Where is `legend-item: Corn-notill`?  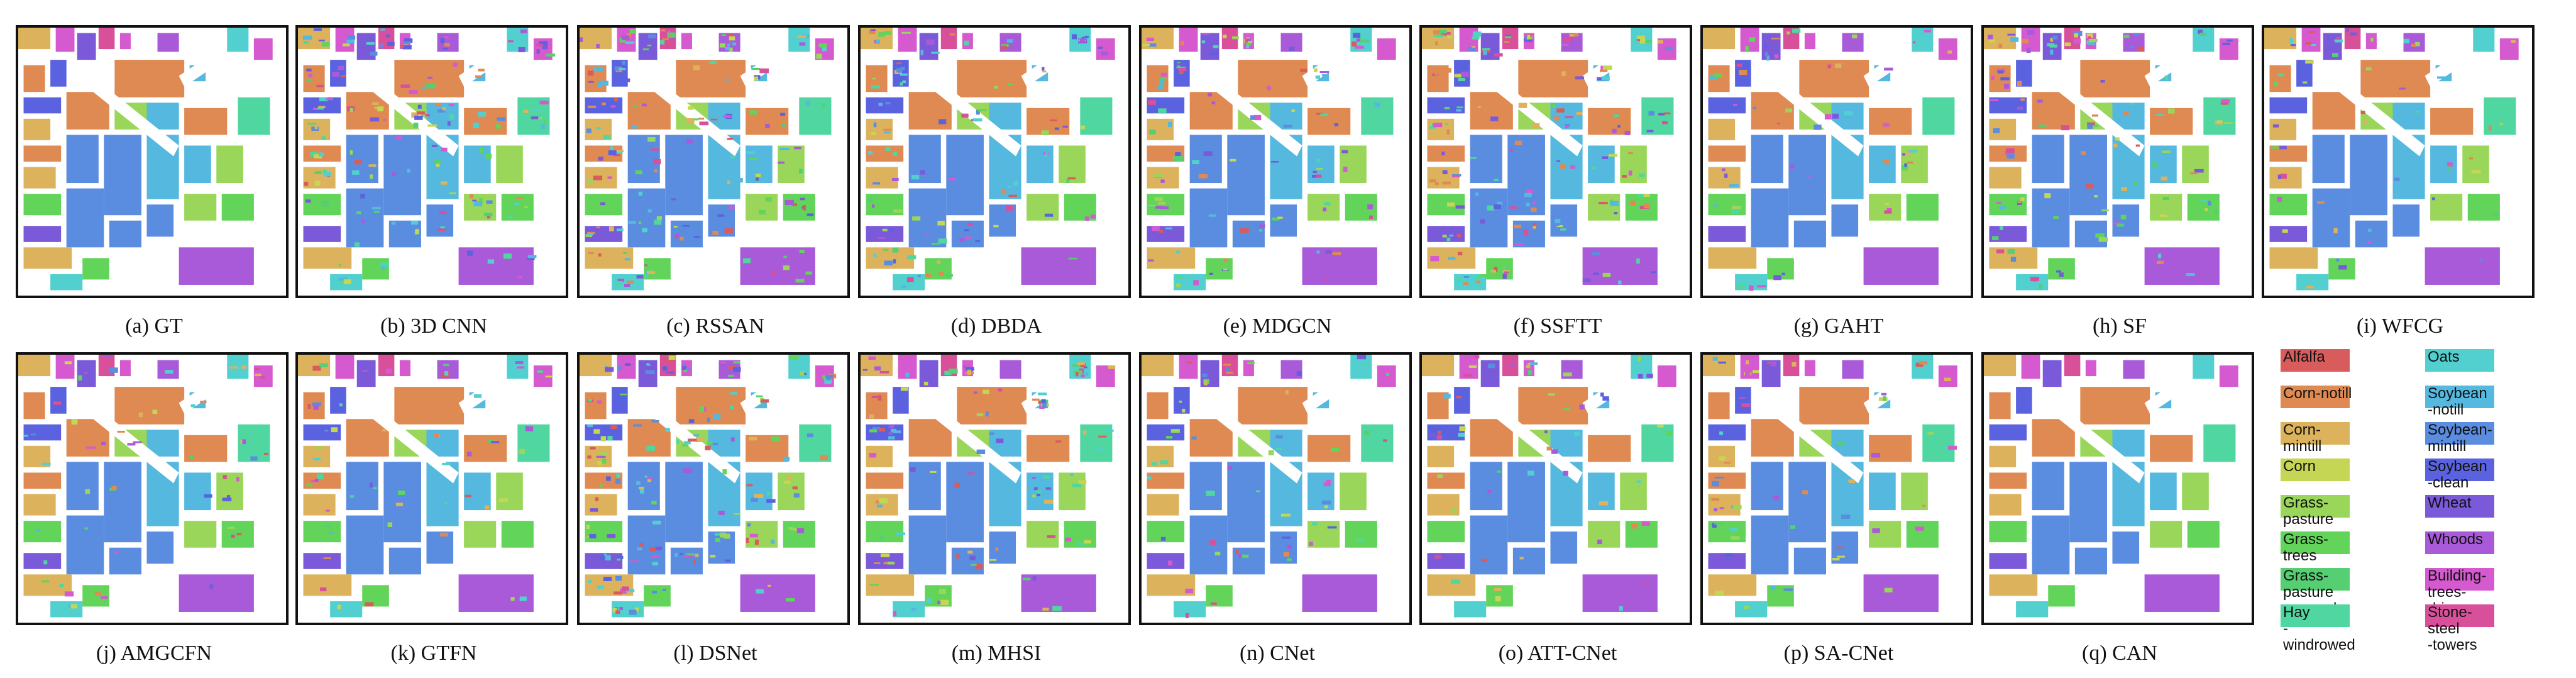 legend-item: Corn-notill is located at coordinates (2317, 397).